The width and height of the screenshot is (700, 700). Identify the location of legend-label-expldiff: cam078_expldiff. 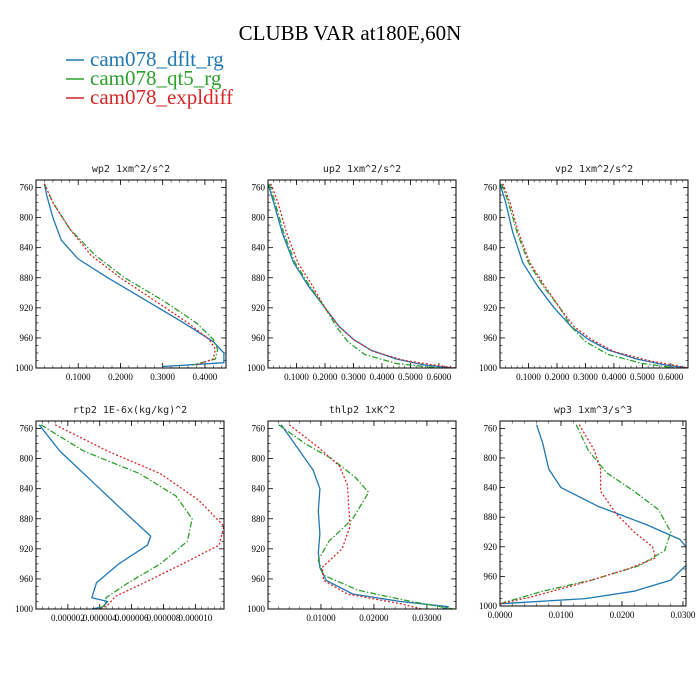
(161, 97).